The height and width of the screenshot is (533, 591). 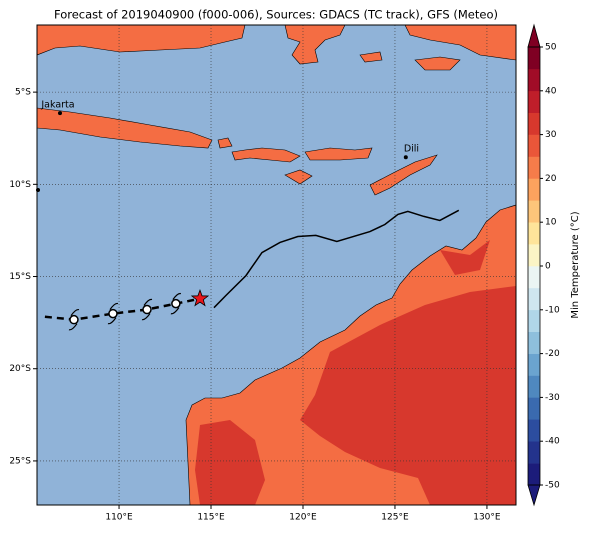 I want to click on sumbawa, so click(x=266, y=155).